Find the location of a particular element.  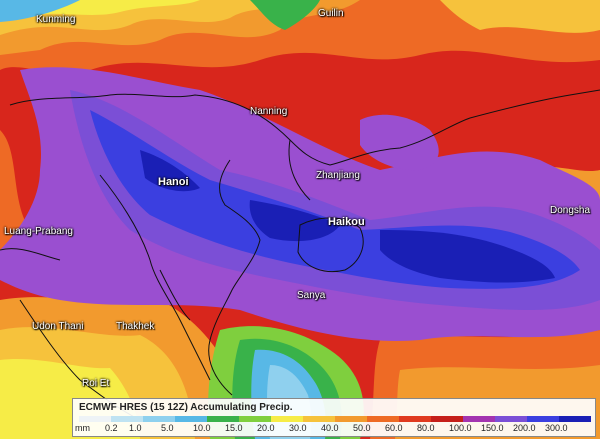

city-label: Zhanjiang is located at coordinates (338, 175).